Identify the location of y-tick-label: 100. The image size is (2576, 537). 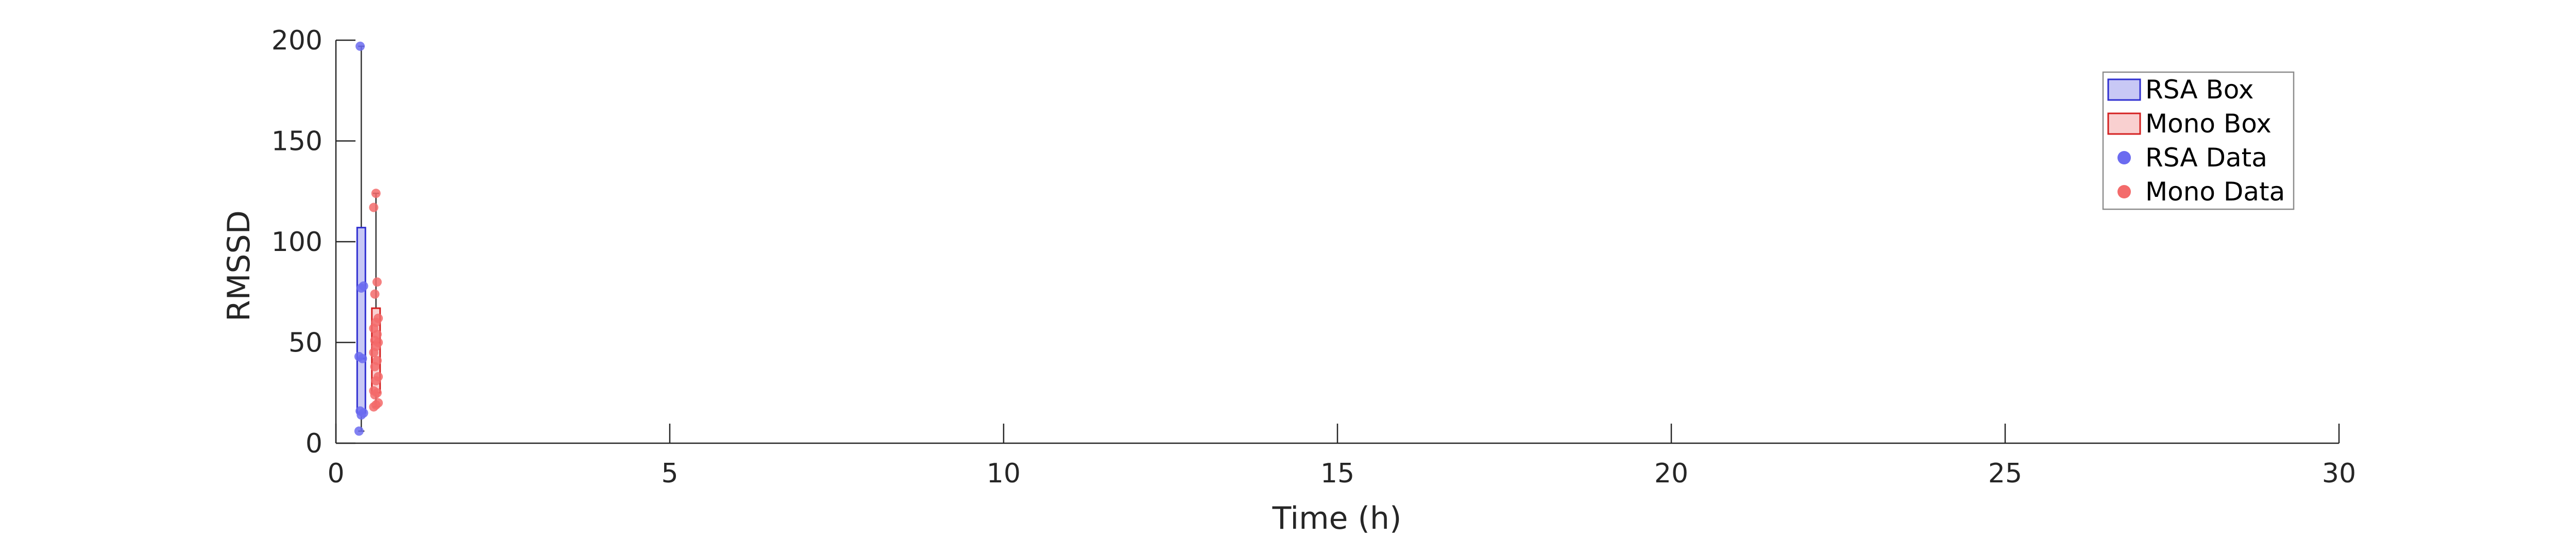
(297, 242).